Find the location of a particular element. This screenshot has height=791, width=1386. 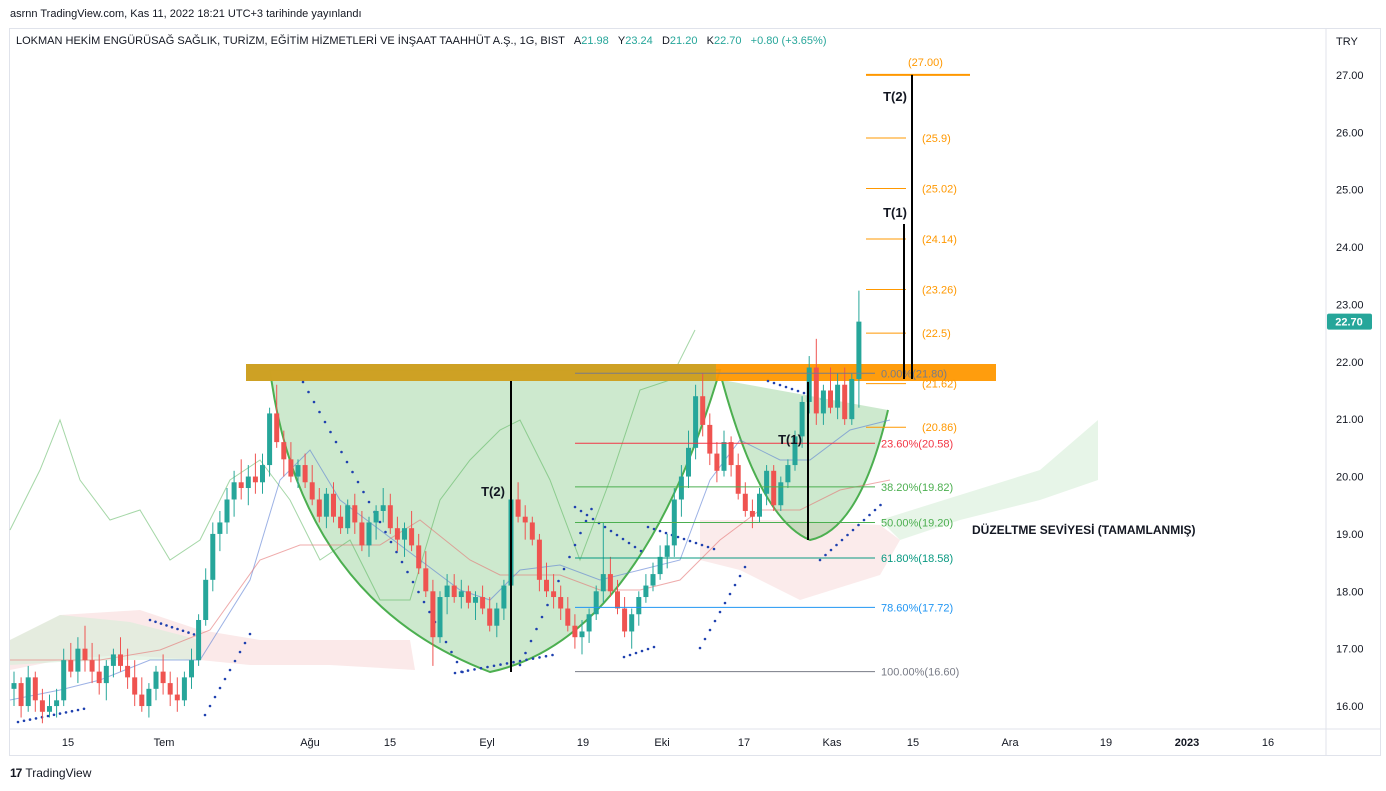

x-tick-label: Ağu is located at coordinates (310, 743).